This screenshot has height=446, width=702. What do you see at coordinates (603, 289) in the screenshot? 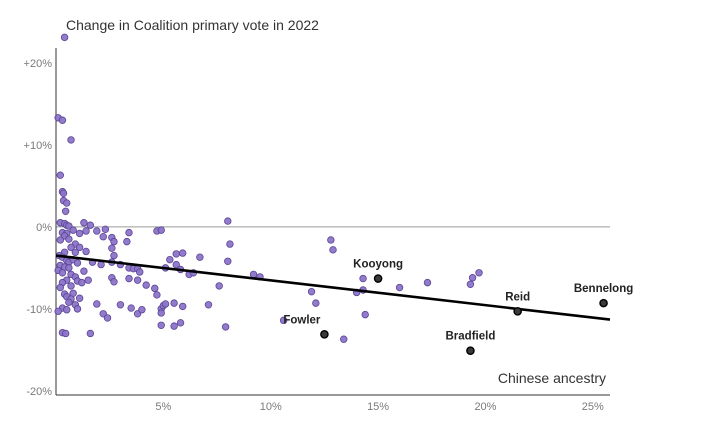
I see `highlight-label: Bennelong` at bounding box center [603, 289].